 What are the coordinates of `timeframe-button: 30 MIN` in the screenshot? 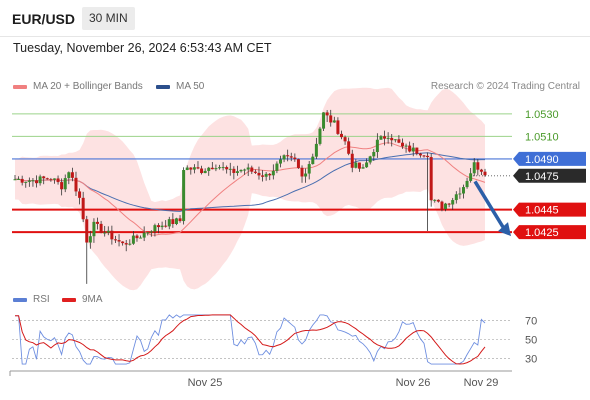 It's located at (108, 18).